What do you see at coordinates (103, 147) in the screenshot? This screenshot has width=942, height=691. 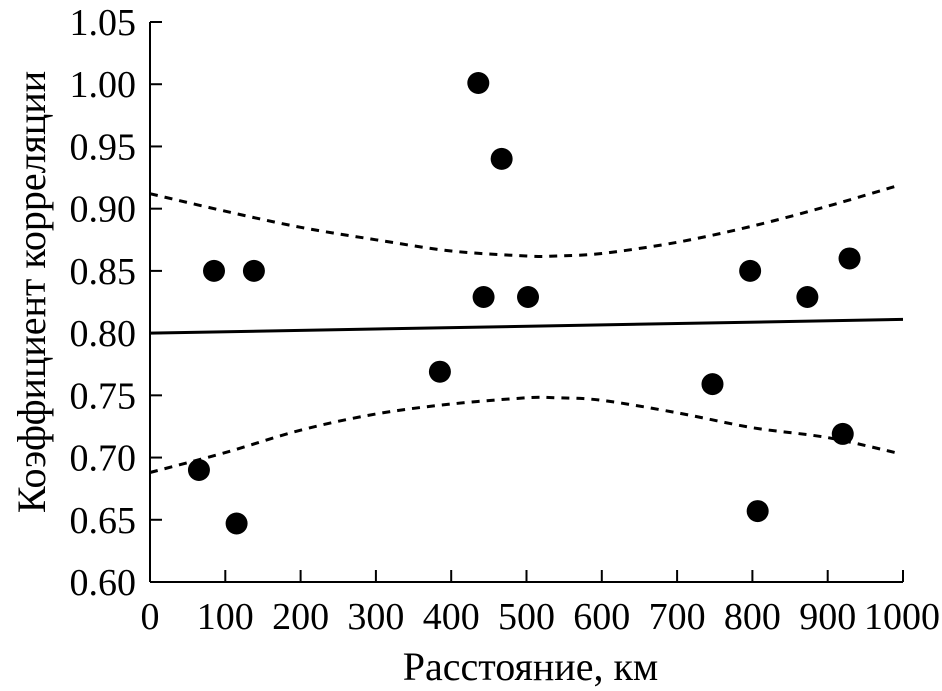 I see `y-tick-label: 0.95` at bounding box center [103, 147].